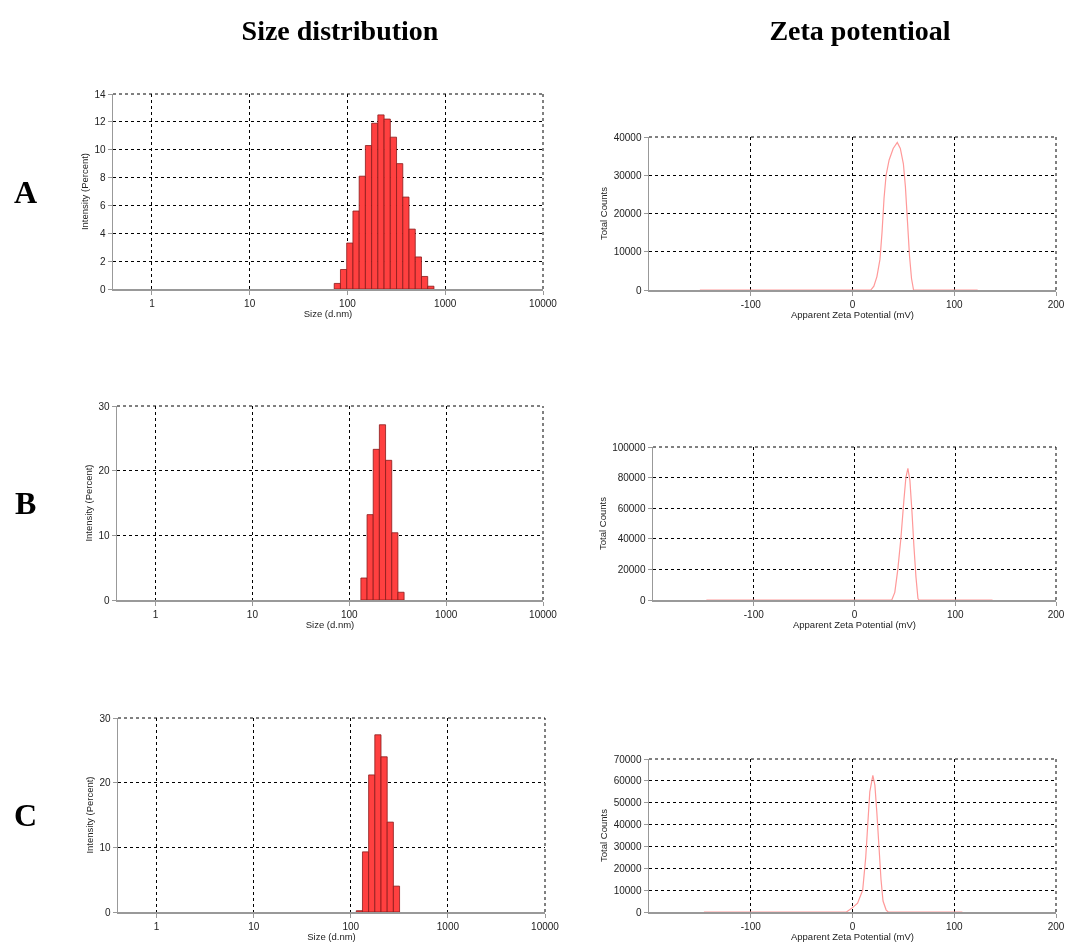 This screenshot has width=1068, height=946. Describe the element at coordinates (102, 178) in the screenshot. I see `y-tick-label: 8` at that location.